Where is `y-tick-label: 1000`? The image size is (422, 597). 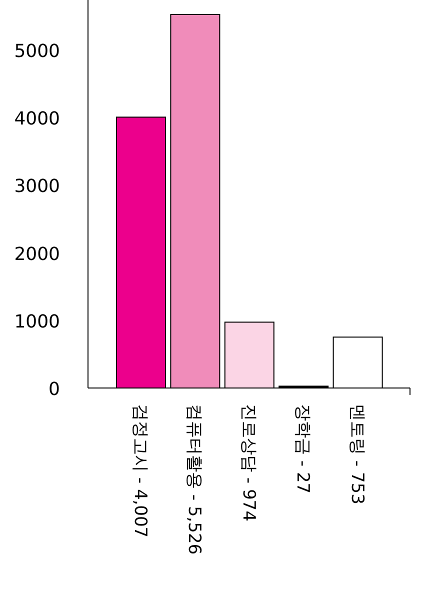 y-tick-label: 1000 is located at coordinates (37, 321).